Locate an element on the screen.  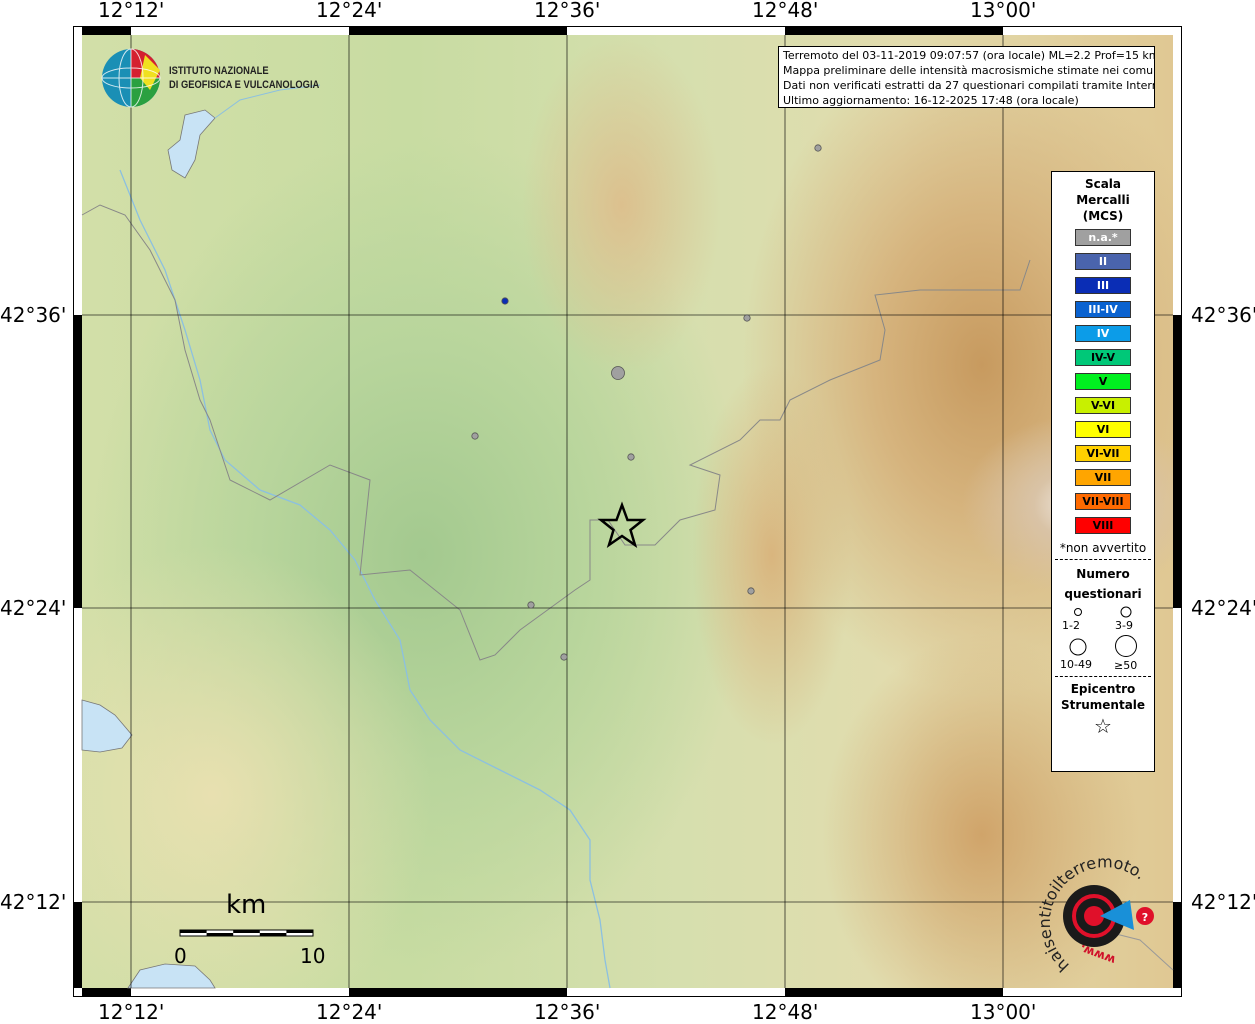
intensity-swatch: III-IV is located at coordinates (1103, 309).